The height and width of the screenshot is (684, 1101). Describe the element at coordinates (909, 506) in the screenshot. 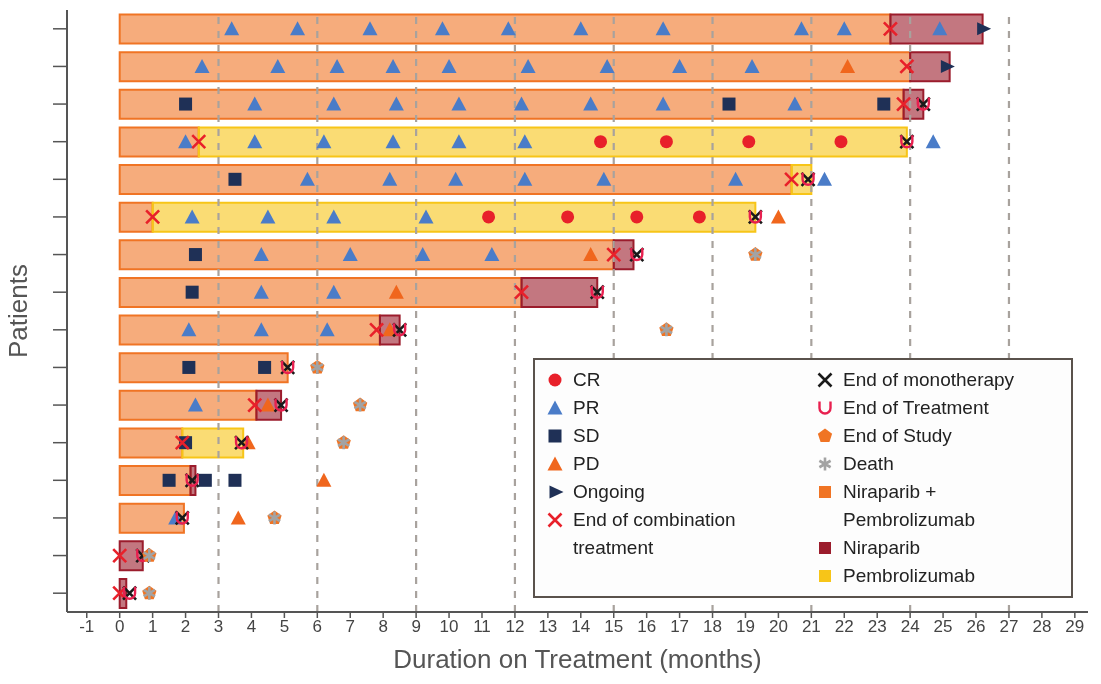

I see `legend-label: Niraparib + Pembrolizumab` at that location.